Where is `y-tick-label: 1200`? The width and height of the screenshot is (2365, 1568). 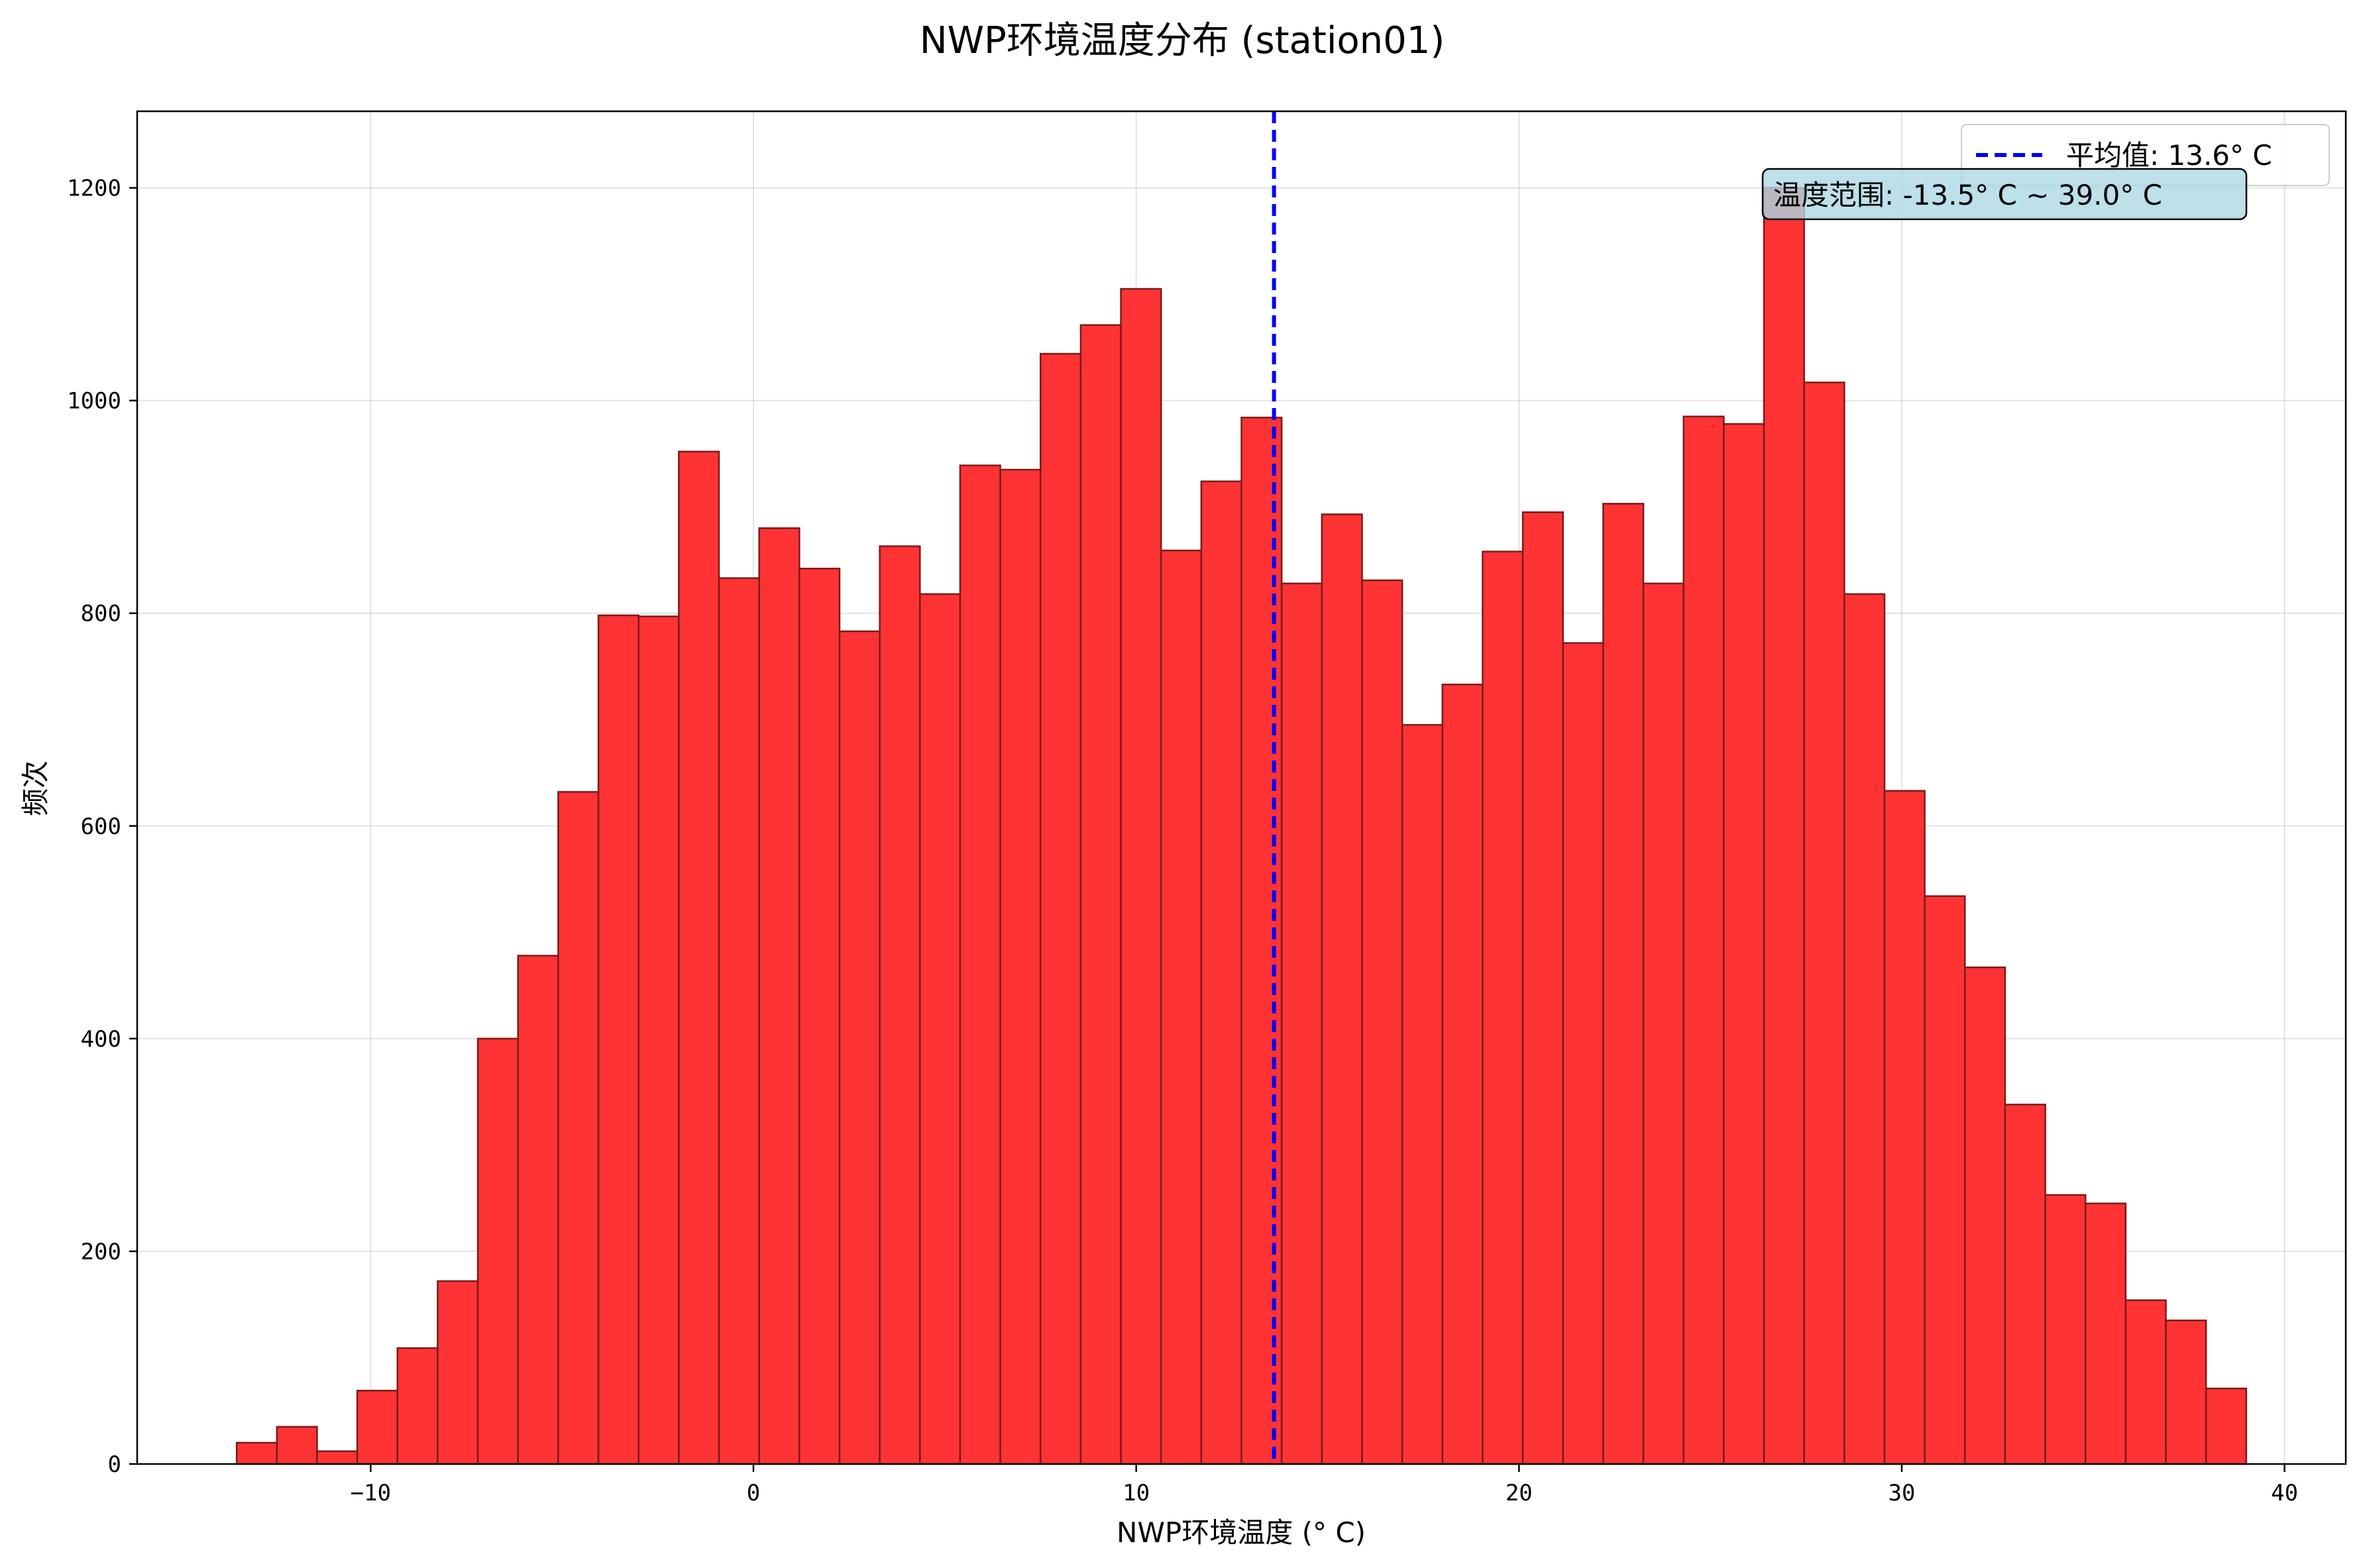
y-tick-label: 1200 is located at coordinates (94, 189).